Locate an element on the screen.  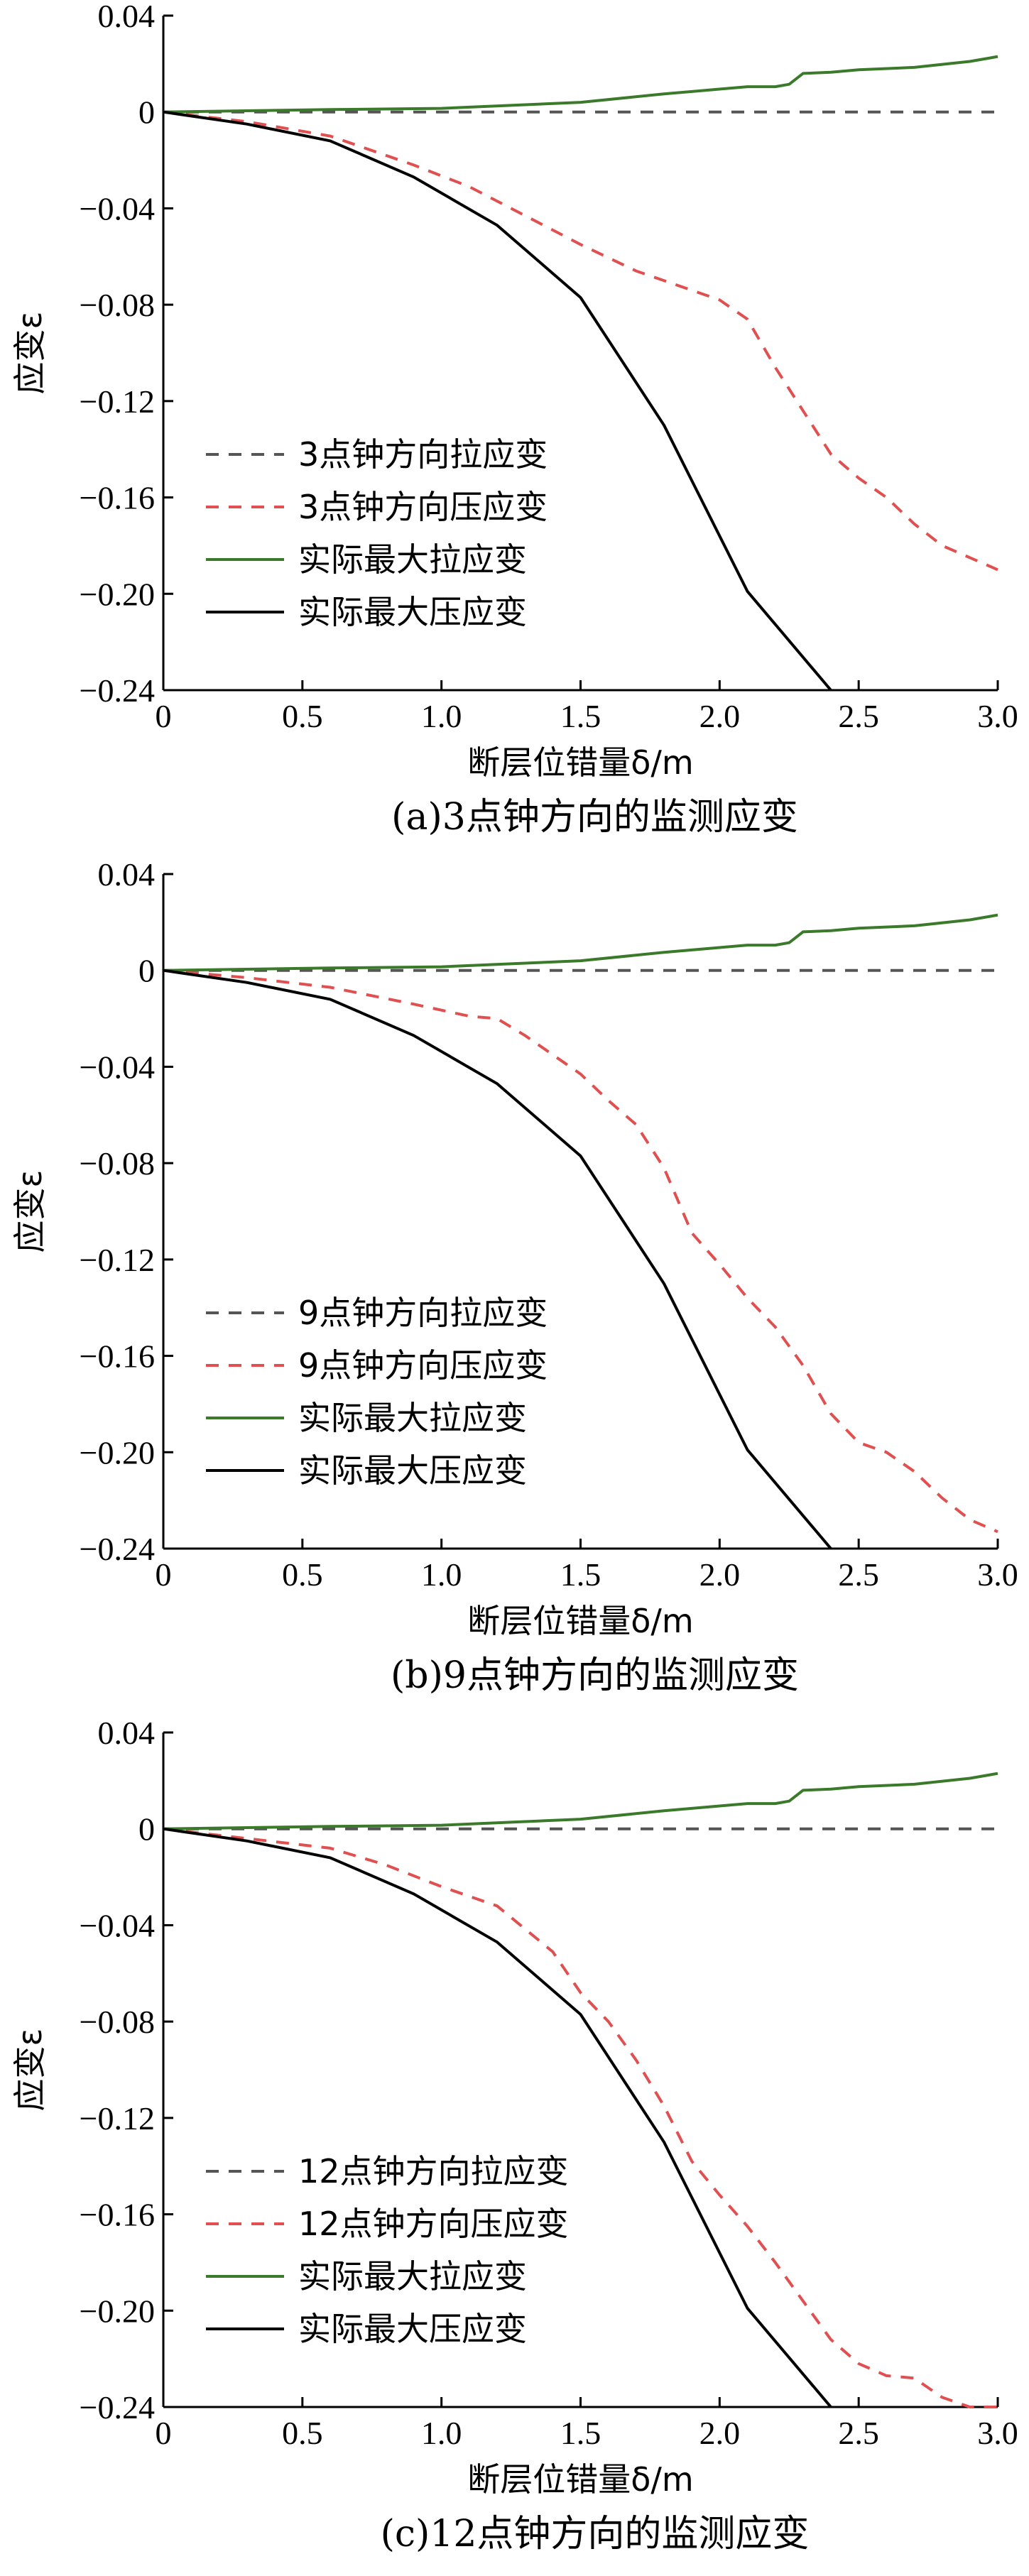
legend-label: 9点钟方向拉应变 is located at coordinates (423, 1313).